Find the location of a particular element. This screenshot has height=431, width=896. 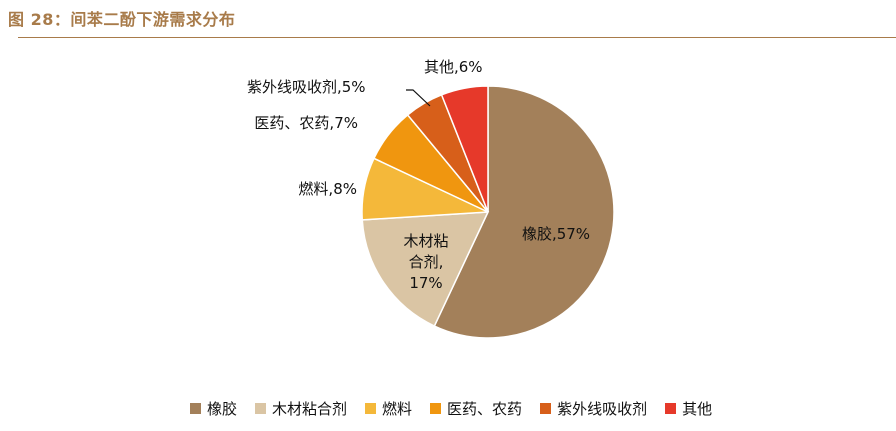

legend-label: 燃料 is located at coordinates (397, 408).